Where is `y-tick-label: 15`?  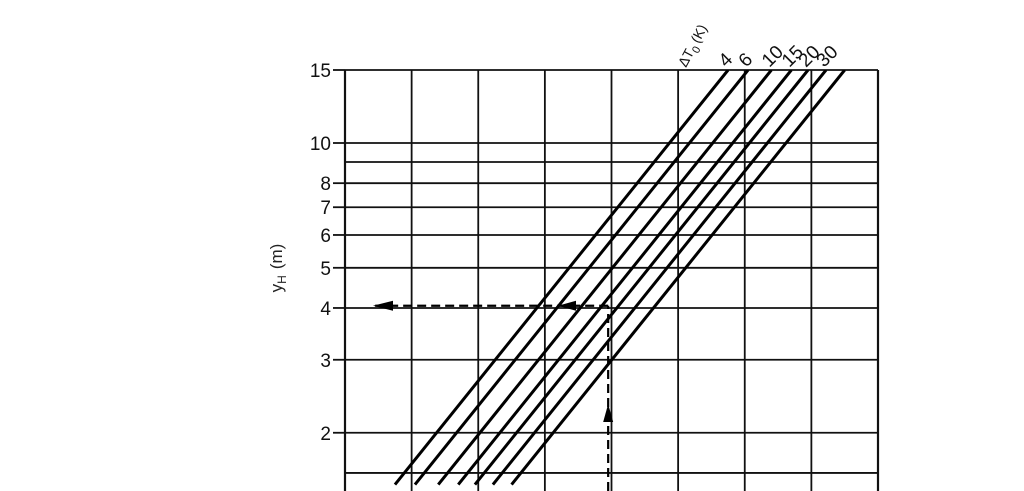 y-tick-label: 15 is located at coordinates (320, 71).